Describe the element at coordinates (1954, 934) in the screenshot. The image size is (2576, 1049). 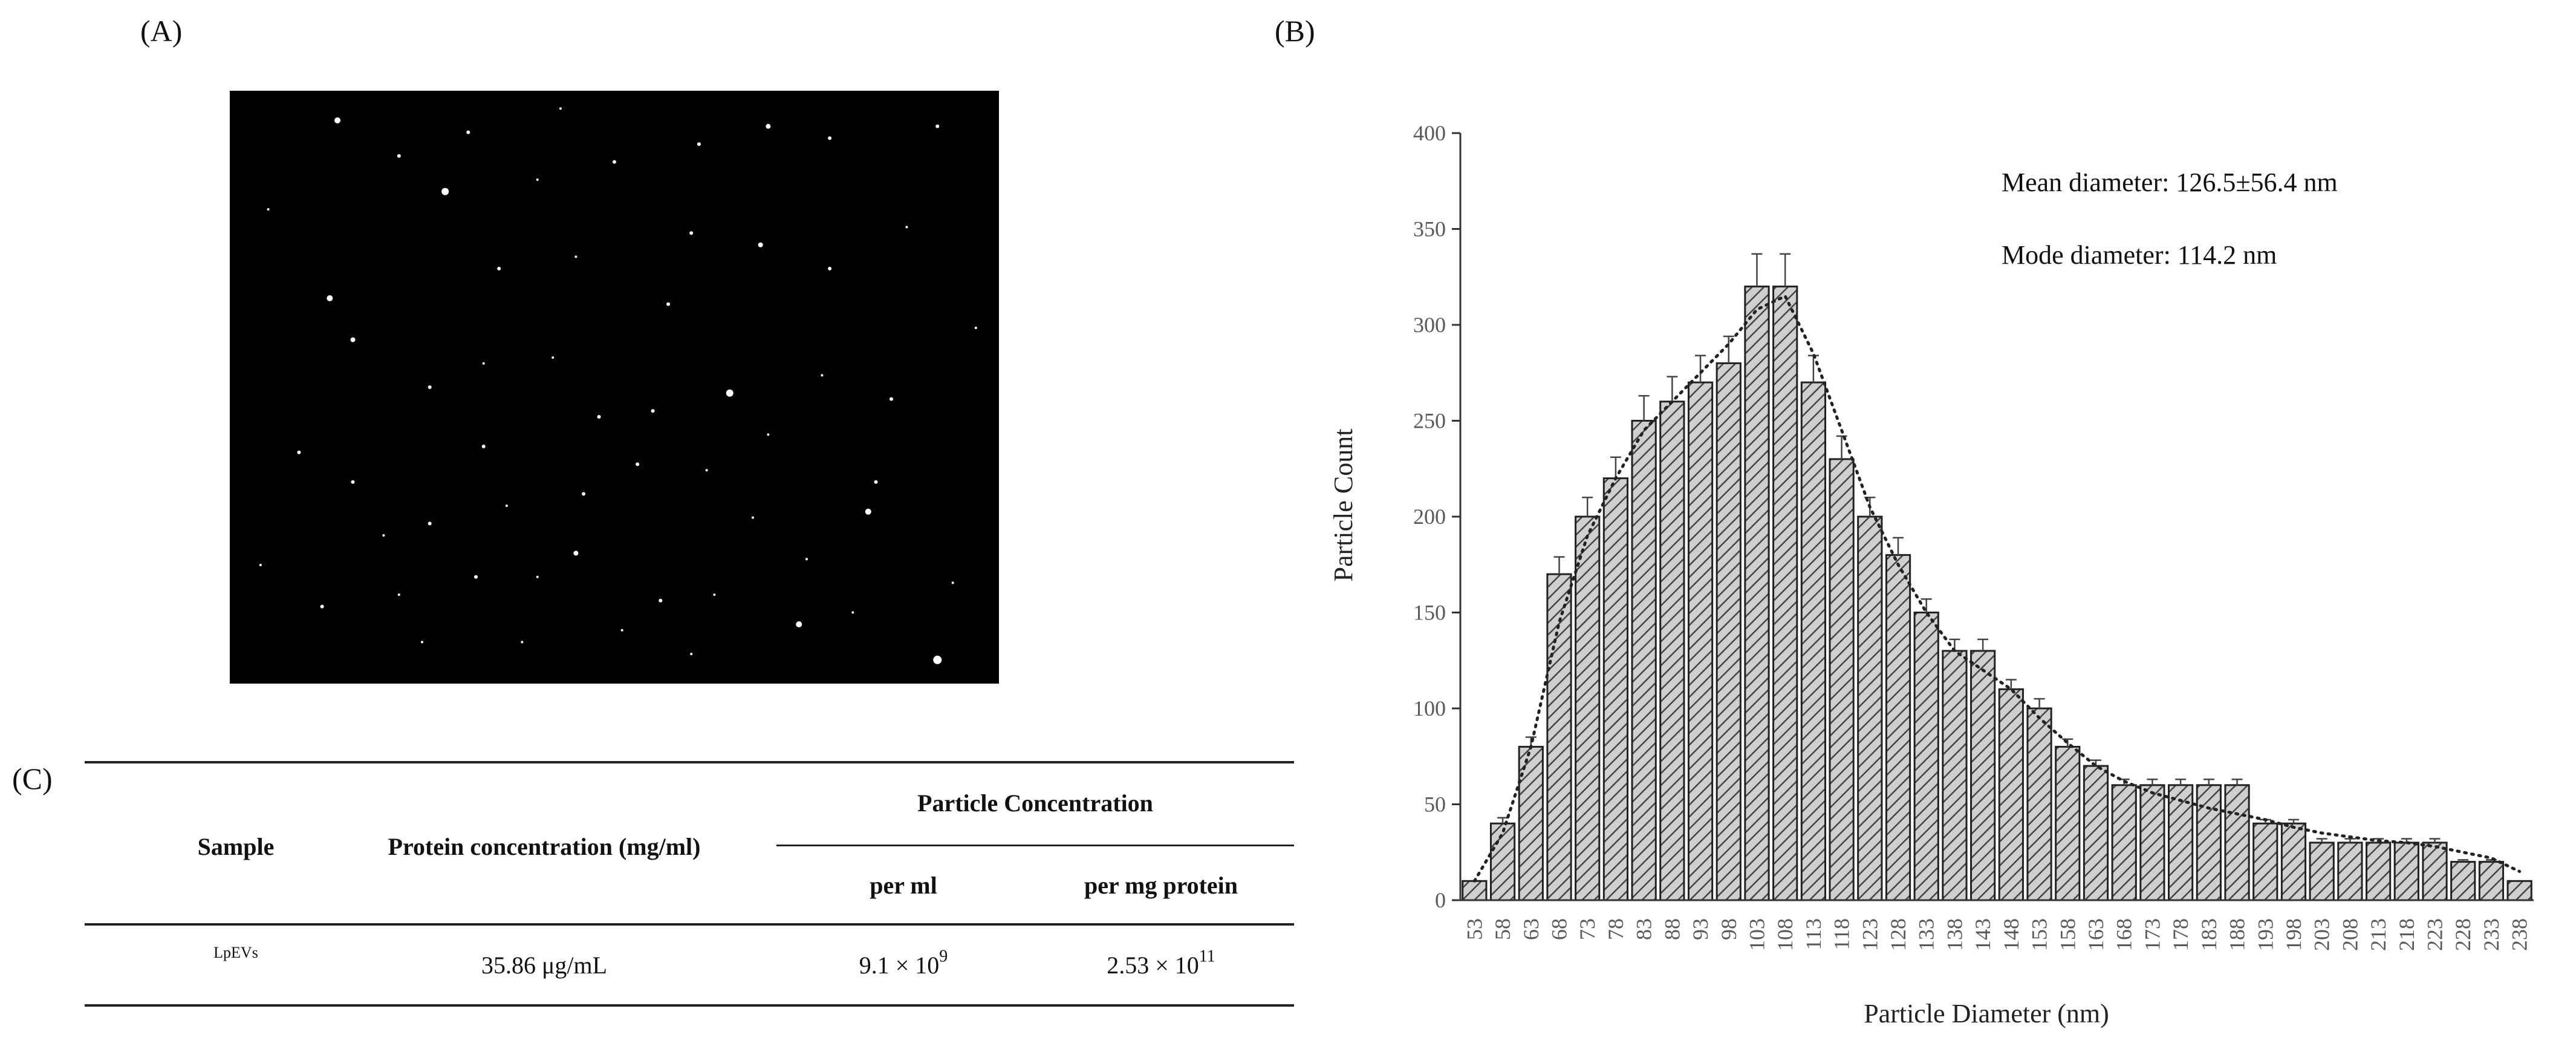
I see `x-tick-label: 138` at that location.